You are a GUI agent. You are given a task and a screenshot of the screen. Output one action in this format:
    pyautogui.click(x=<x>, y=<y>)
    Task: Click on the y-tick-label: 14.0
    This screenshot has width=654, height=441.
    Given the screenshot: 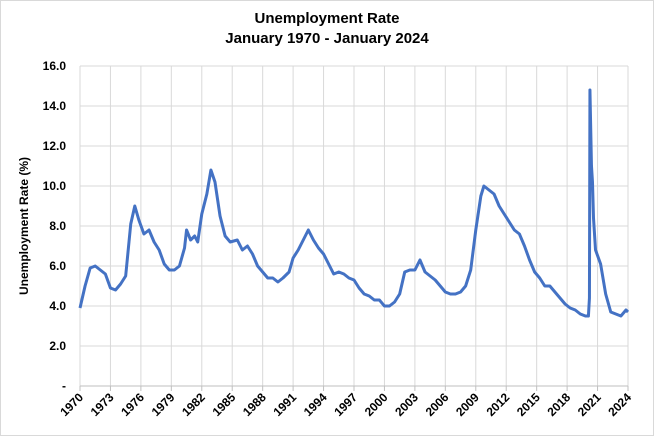 What is the action you would take?
    pyautogui.click(x=55, y=106)
    